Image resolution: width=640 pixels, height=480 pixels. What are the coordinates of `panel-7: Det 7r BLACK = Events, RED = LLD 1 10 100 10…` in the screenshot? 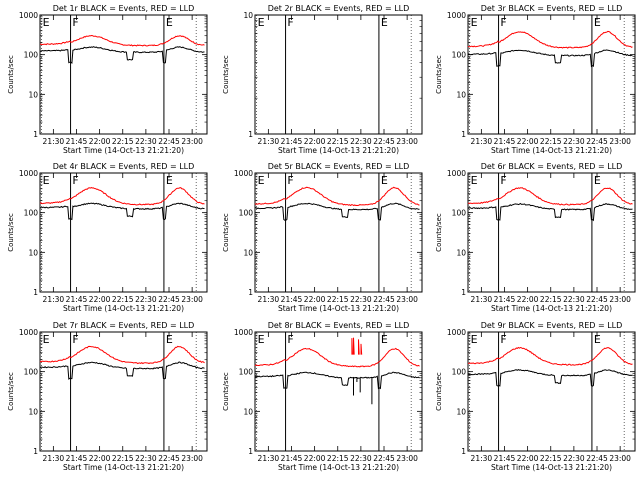 It's located at (107, 396).